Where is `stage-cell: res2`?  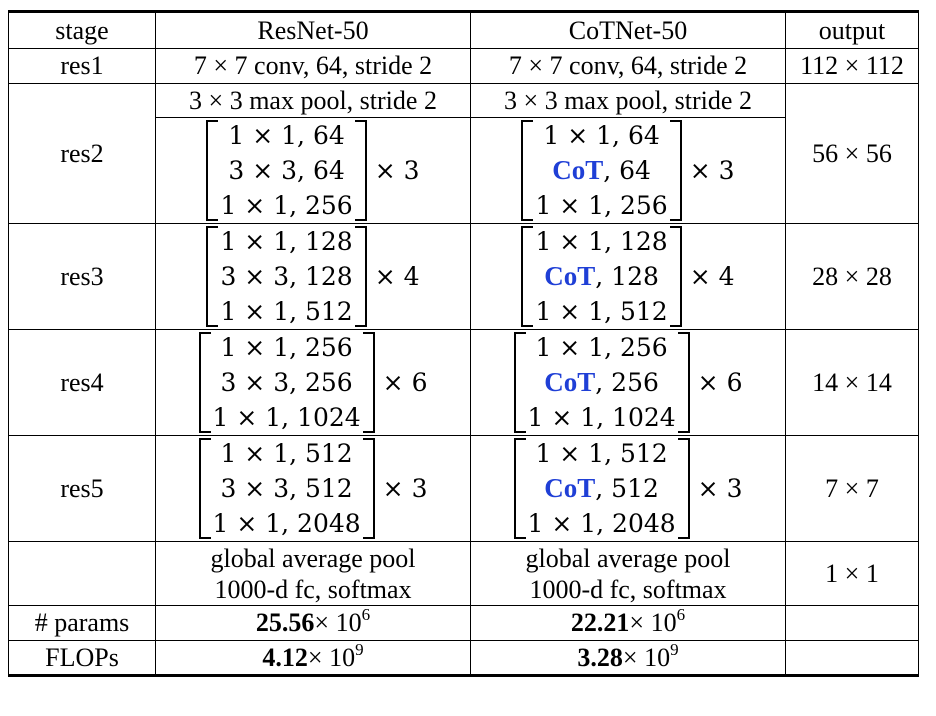 stage-cell: res2 is located at coordinates (82, 153).